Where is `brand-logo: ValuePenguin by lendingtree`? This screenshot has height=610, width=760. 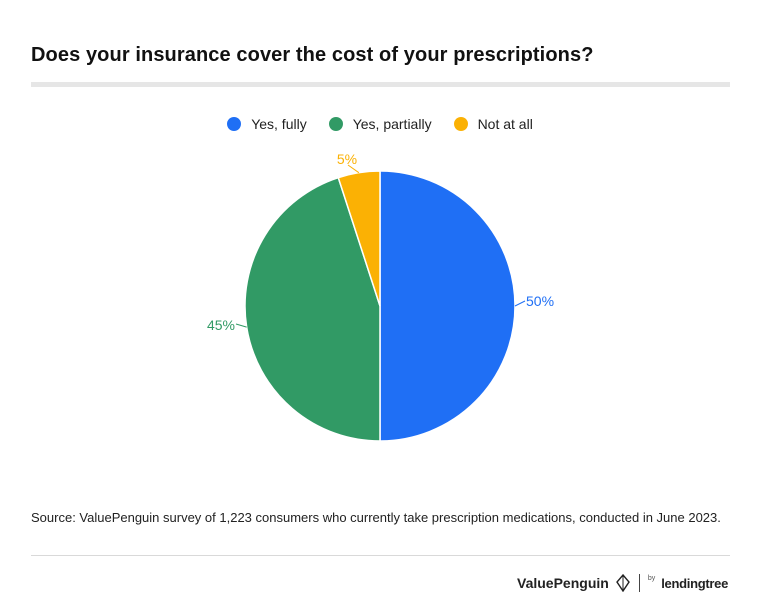 brand-logo: ValuePenguin by lendingtree is located at coordinates (622, 583).